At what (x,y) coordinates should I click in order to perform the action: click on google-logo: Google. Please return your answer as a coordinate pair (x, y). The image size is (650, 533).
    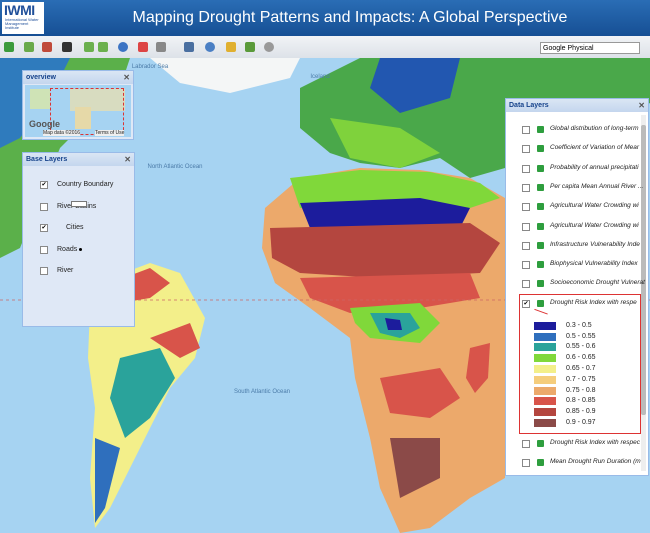
    Looking at the image, I should click on (44, 124).